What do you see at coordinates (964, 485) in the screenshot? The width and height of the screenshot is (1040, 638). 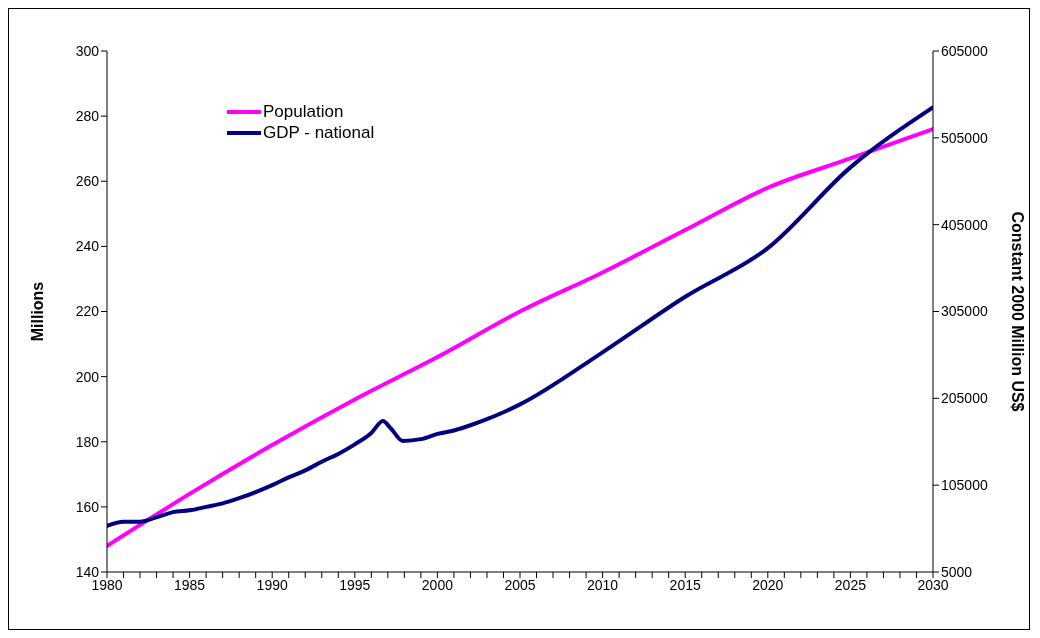 I see `y2-tick-label: 105000` at bounding box center [964, 485].